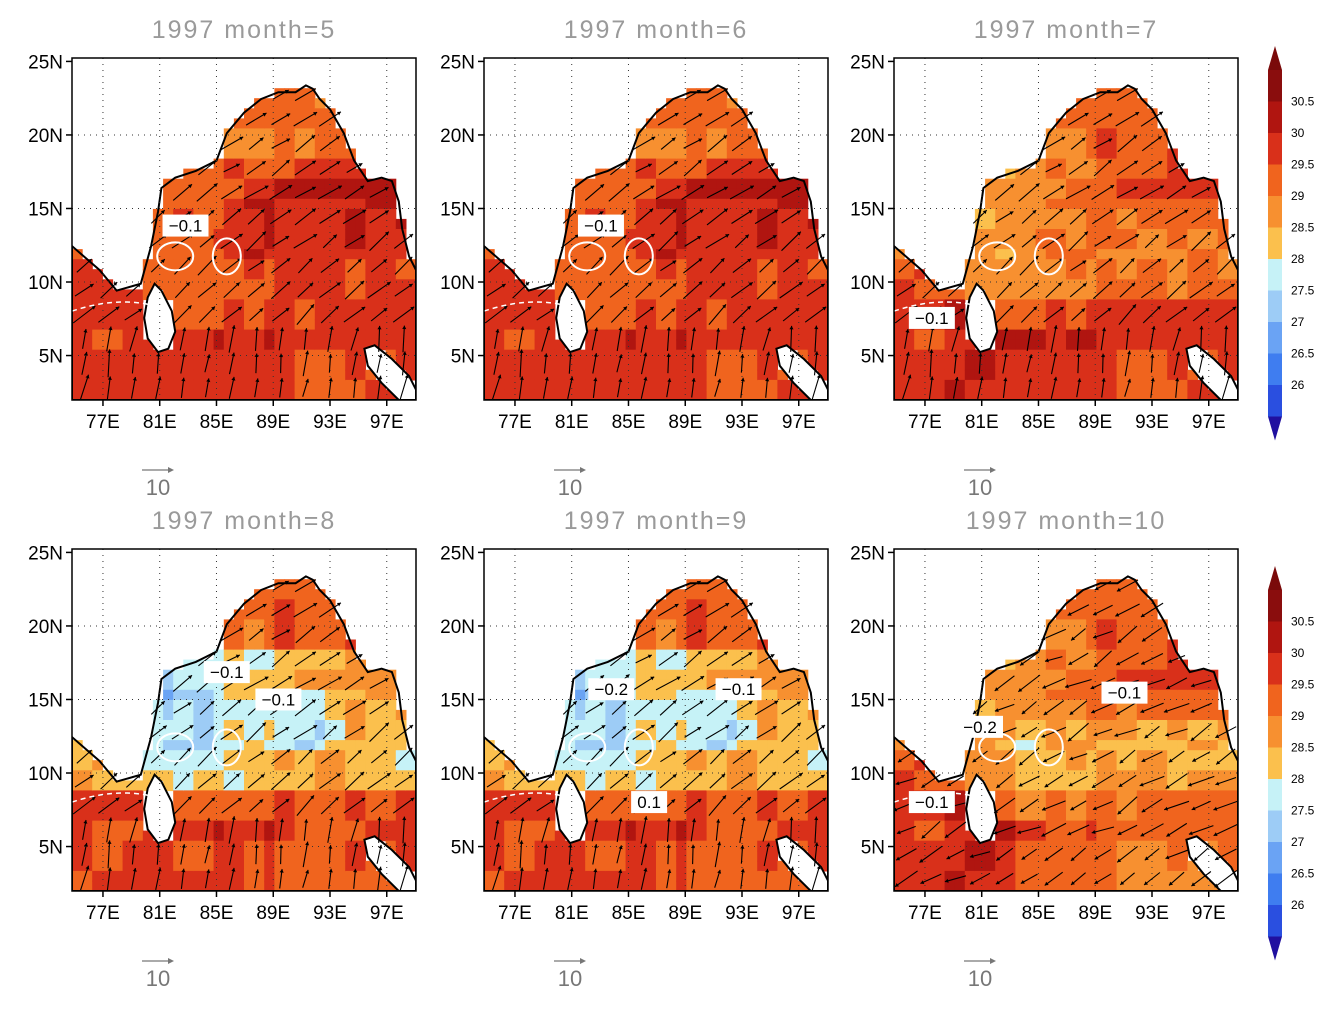 This screenshot has height=1013, width=1335. Describe the element at coordinates (629, 422) in the screenshot. I see `lon-tick-label: 85E` at that location.